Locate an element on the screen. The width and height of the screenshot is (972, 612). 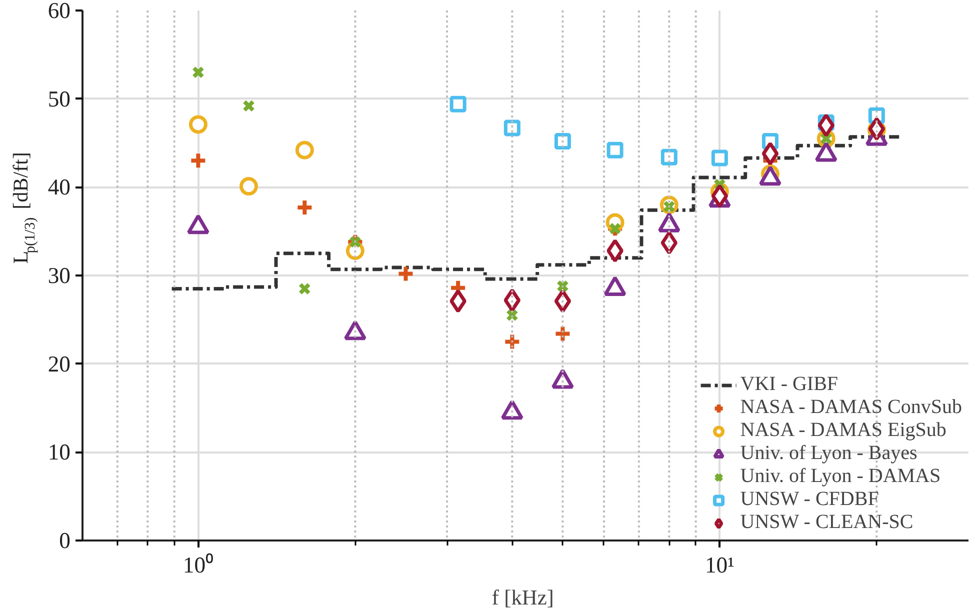
x-axis-title: f [kHz] is located at coordinates (523, 598).